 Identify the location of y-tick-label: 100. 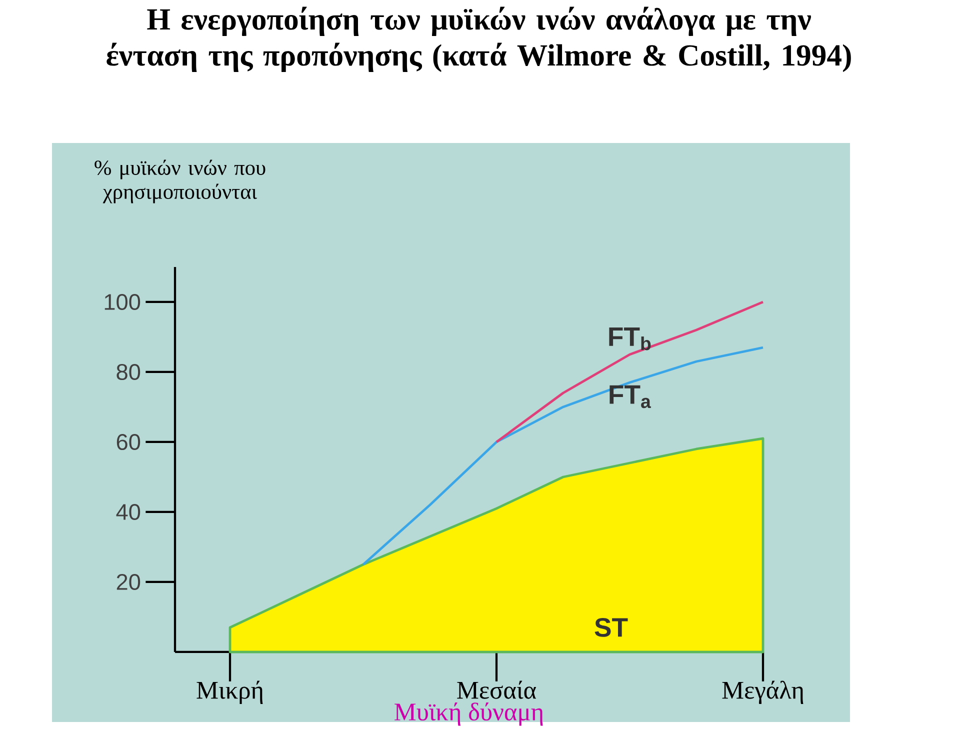
(122, 302).